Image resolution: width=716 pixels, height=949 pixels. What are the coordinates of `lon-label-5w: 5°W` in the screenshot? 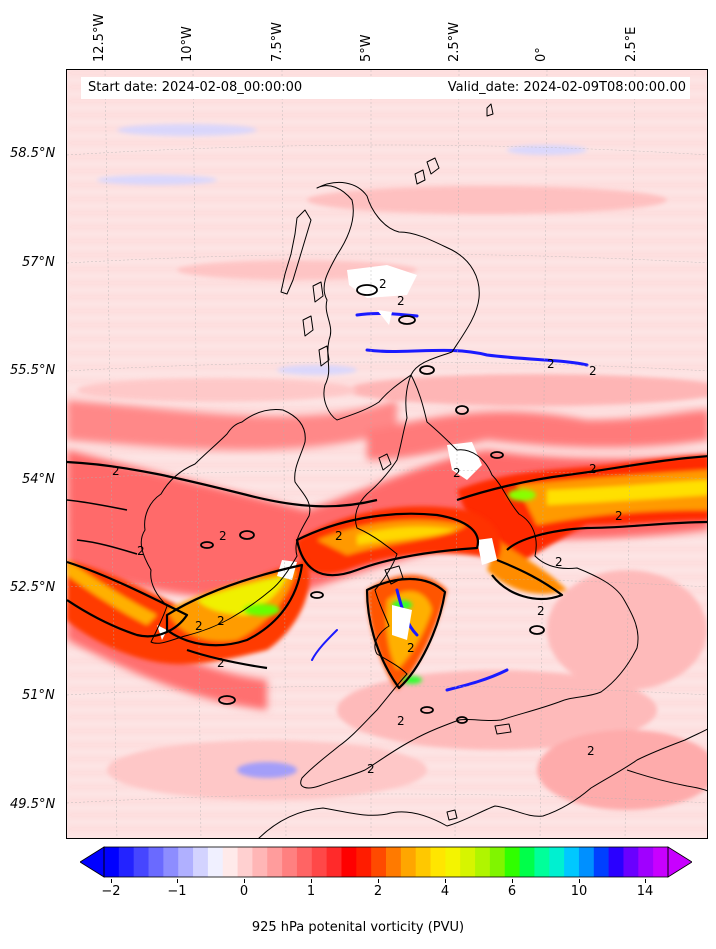 It's located at (366, 48).